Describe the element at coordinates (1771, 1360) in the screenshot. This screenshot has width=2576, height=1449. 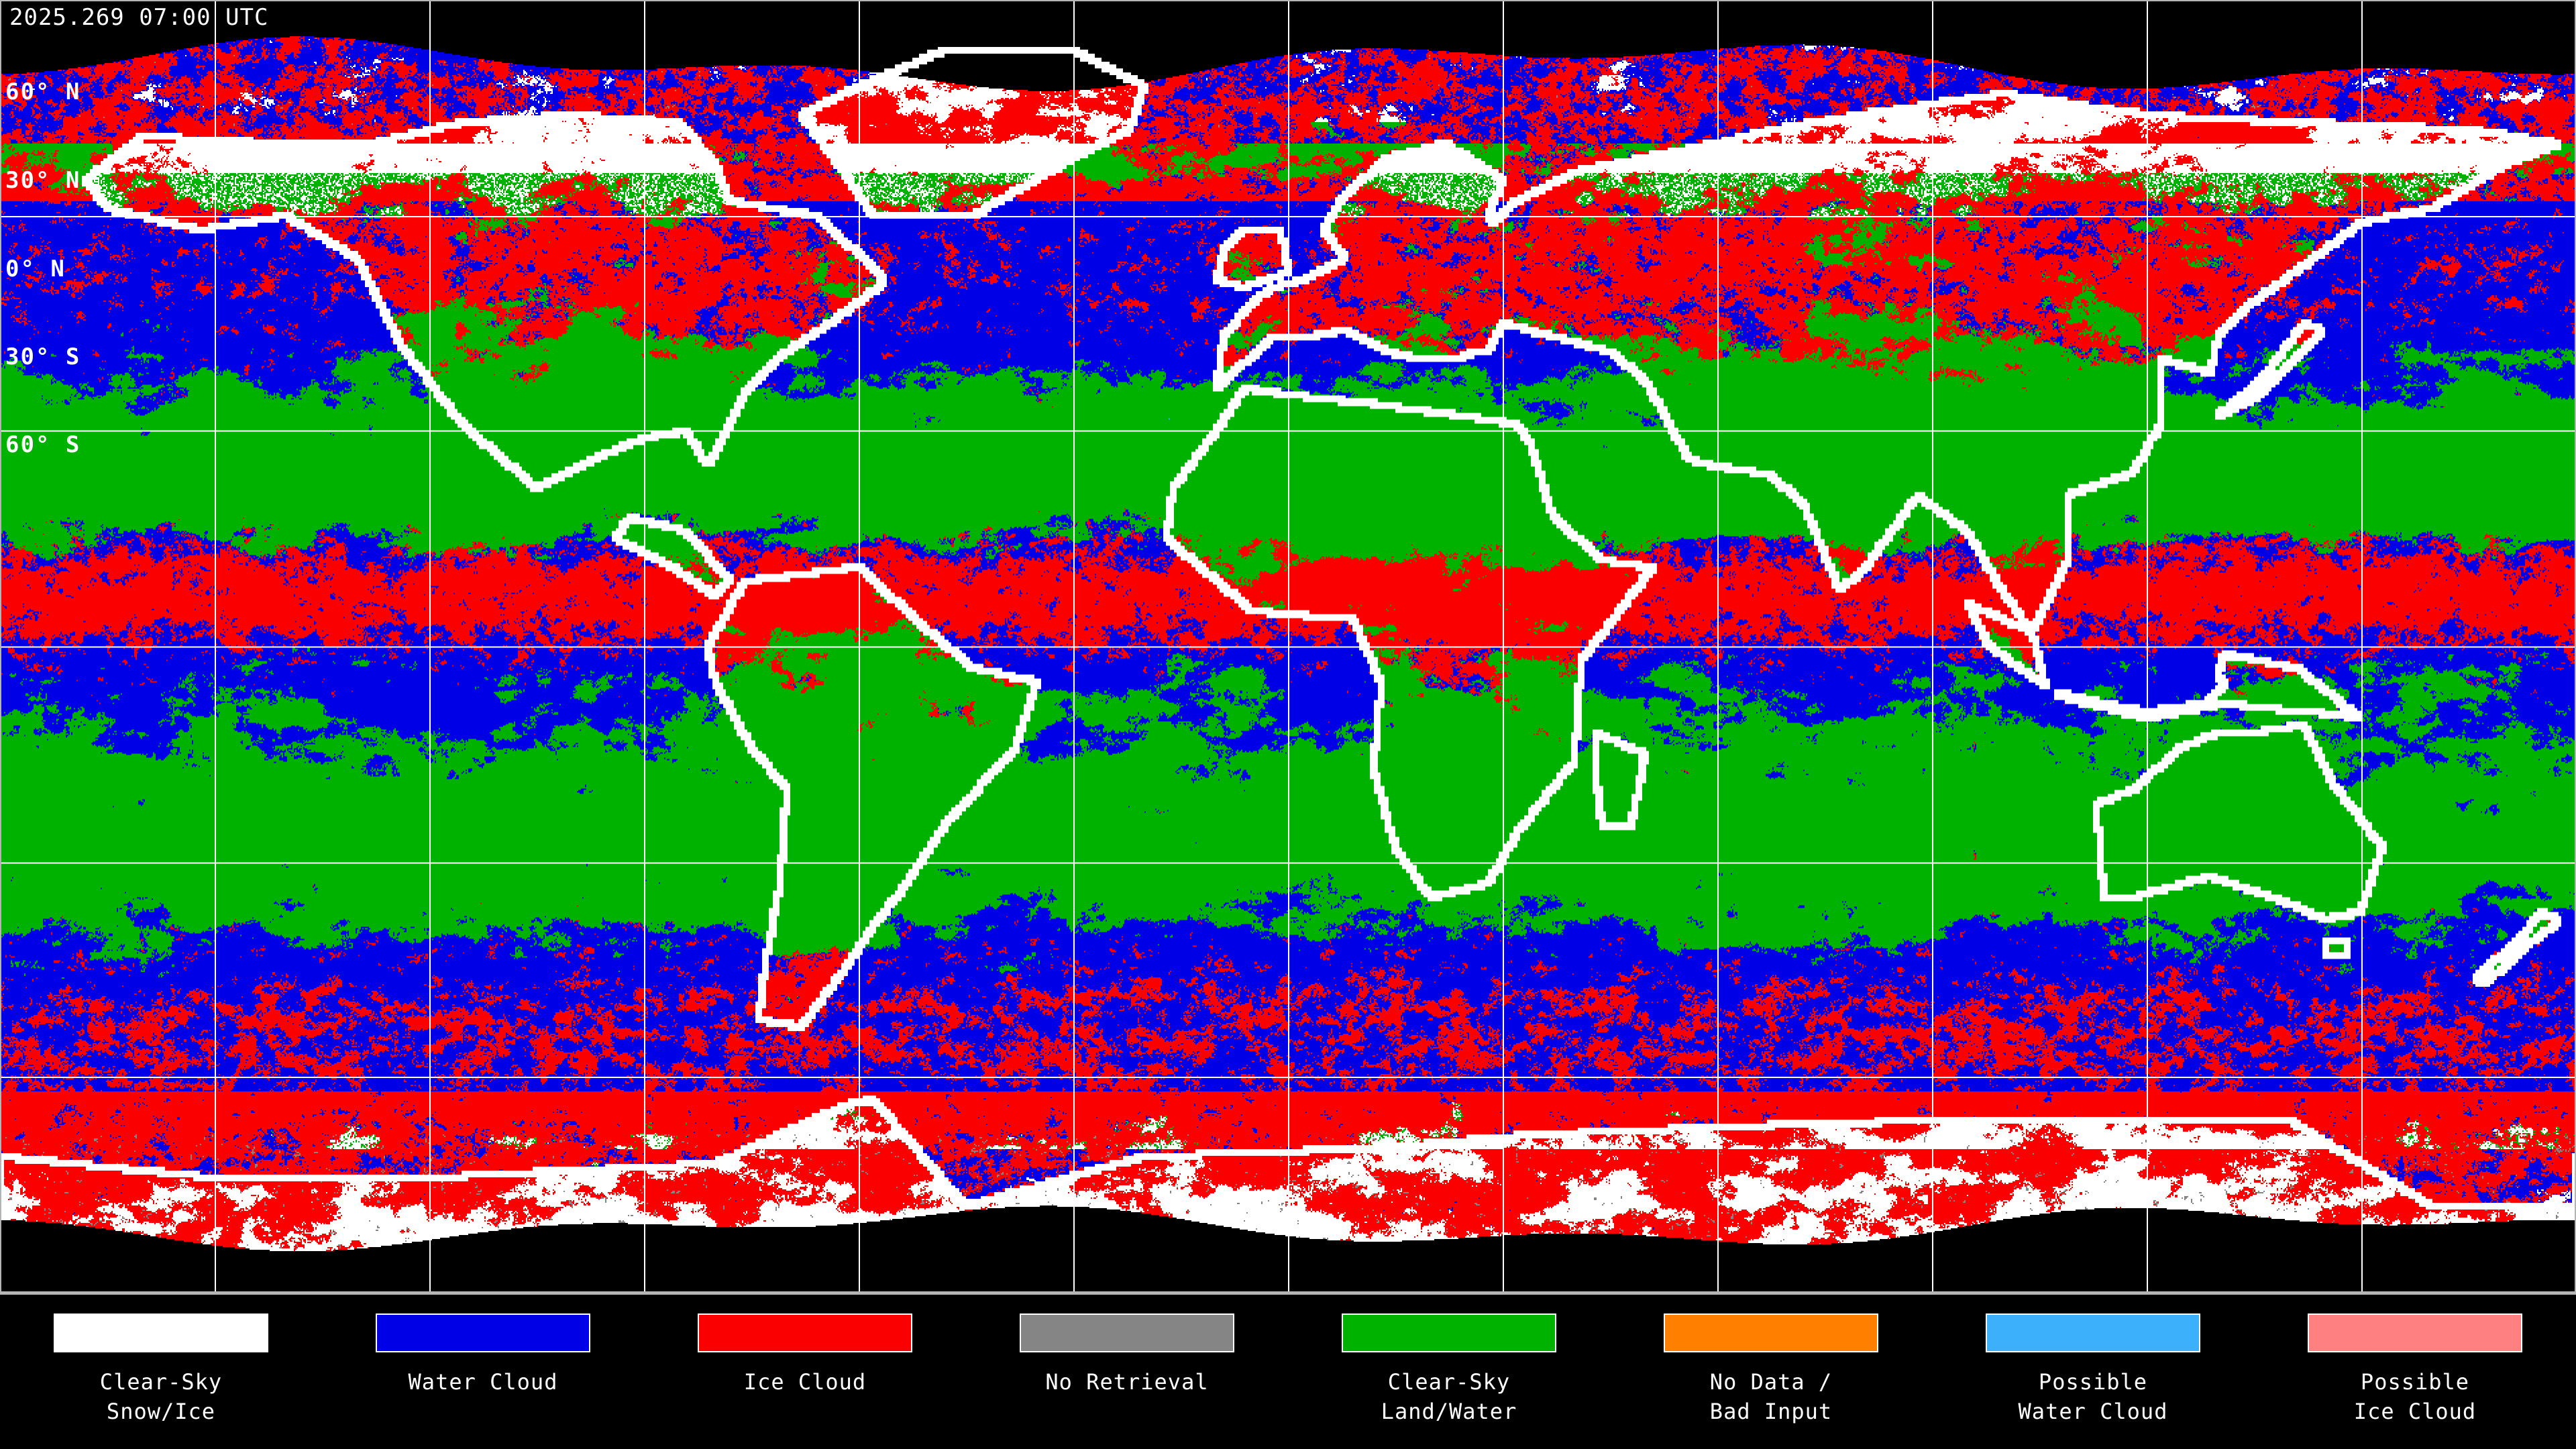
I see `legend-item-no-data-bad-input: No Data / Bad Input` at that location.